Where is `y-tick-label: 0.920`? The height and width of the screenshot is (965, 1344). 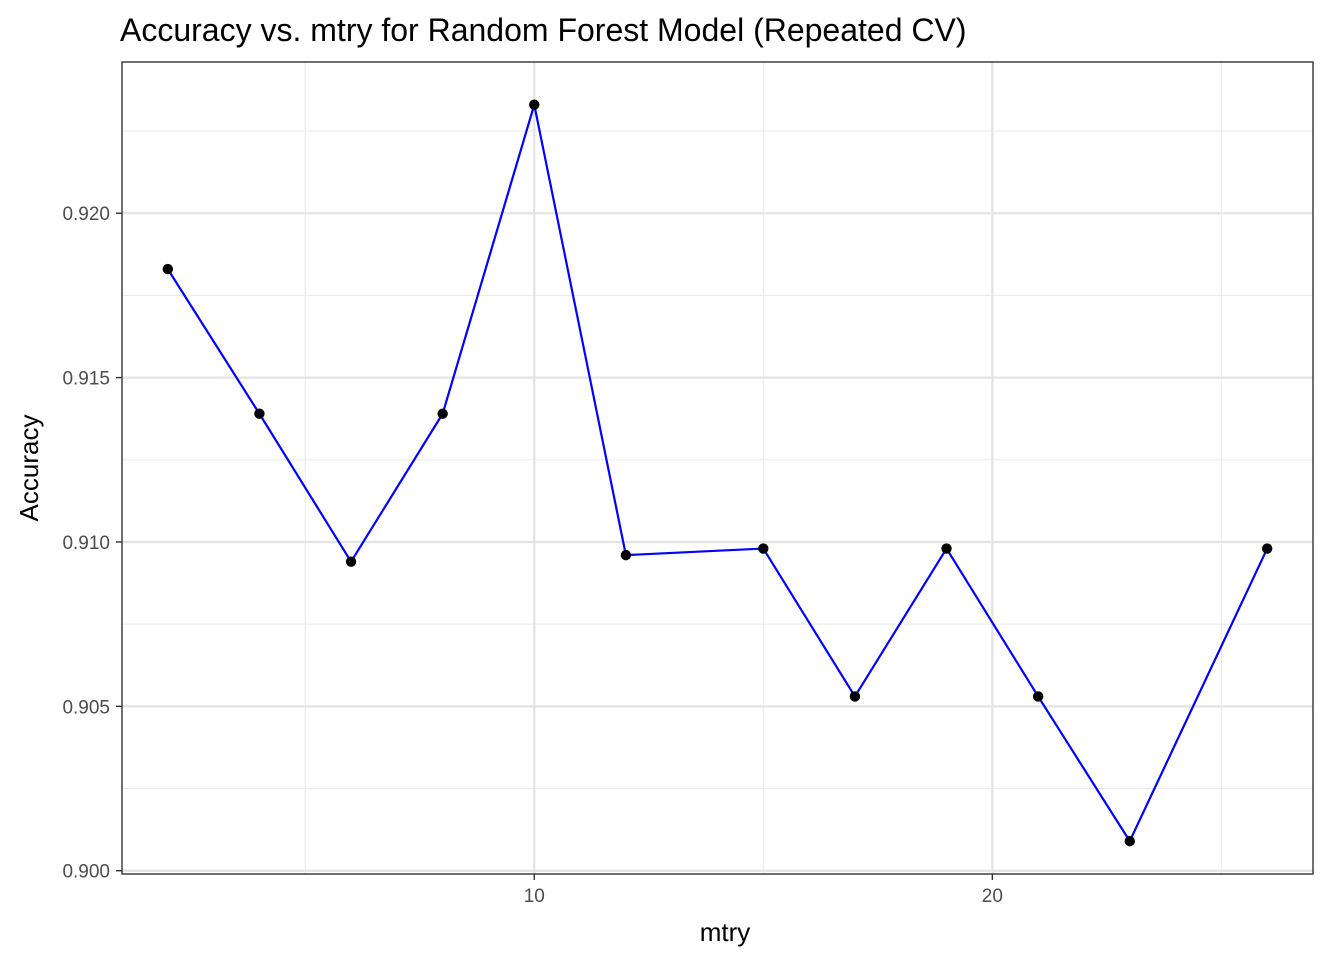
y-tick-label: 0.920 is located at coordinates (86, 214).